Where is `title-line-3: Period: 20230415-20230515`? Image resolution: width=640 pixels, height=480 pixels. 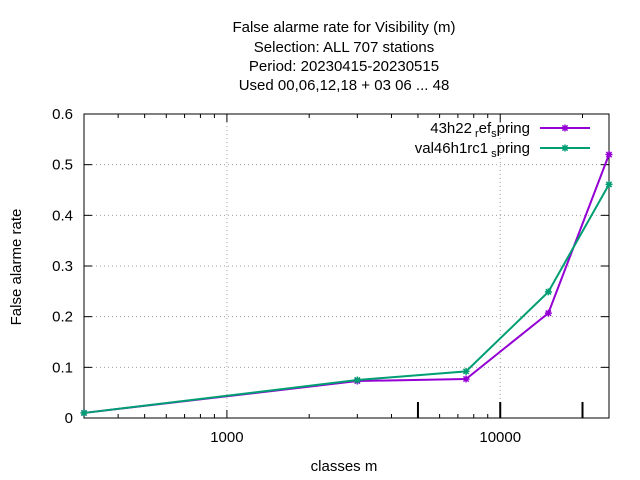 title-line-3: Period: 20230415-20230515 is located at coordinates (344, 66).